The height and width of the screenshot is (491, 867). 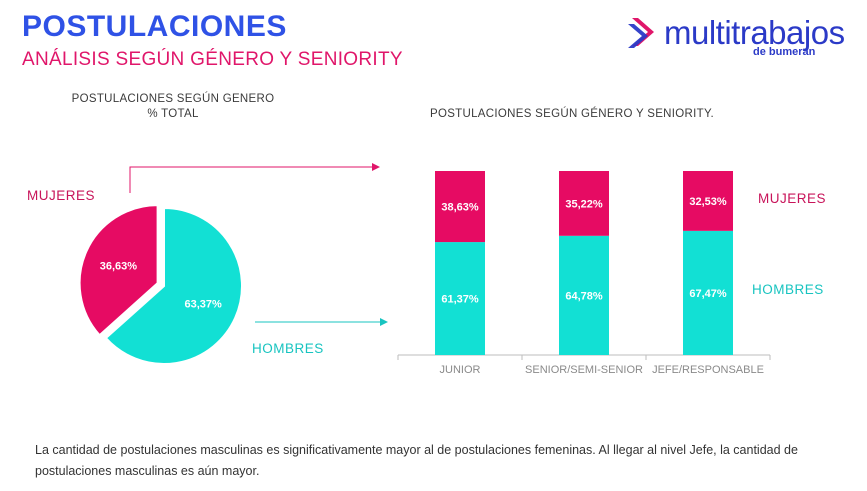 I want to click on brand-logo, so click(x=641, y=33).